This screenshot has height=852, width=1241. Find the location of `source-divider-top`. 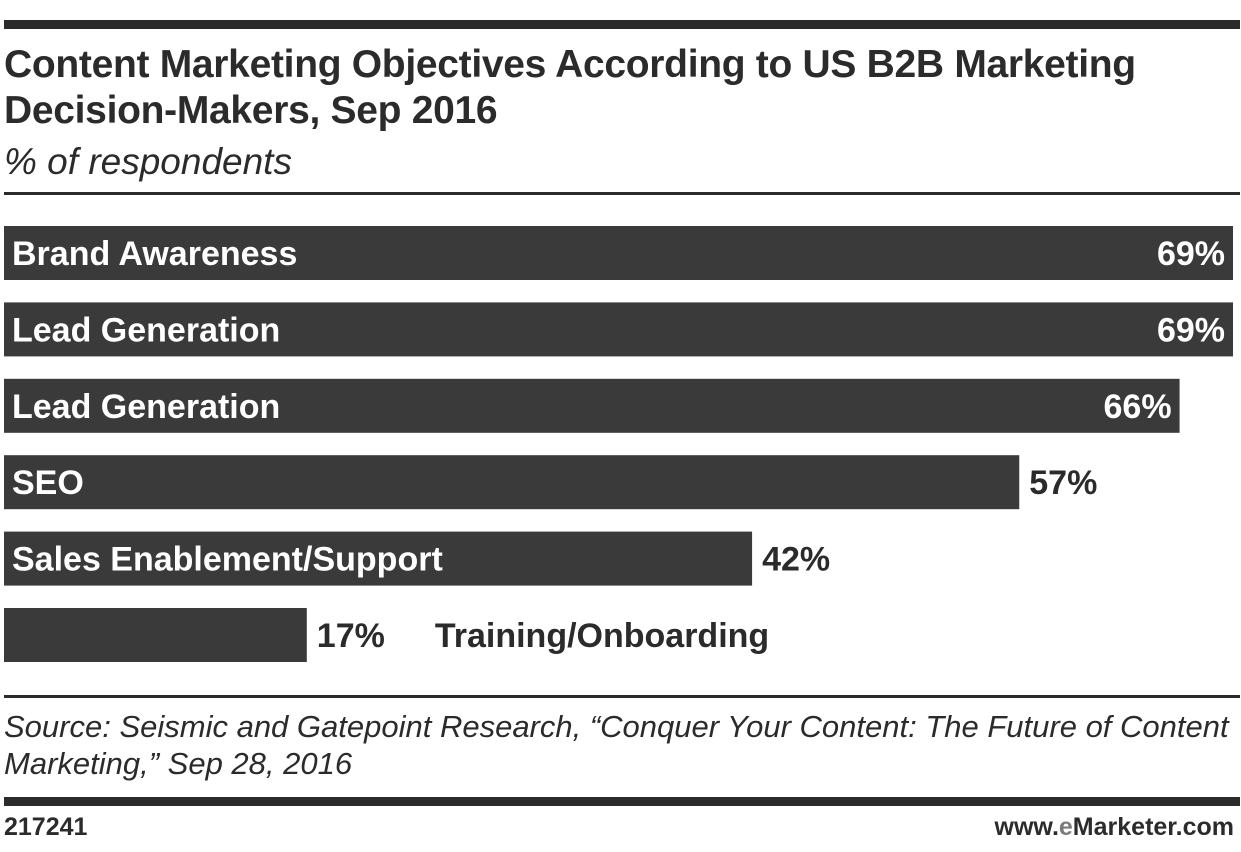

source-divider-top is located at coordinates (622, 696).